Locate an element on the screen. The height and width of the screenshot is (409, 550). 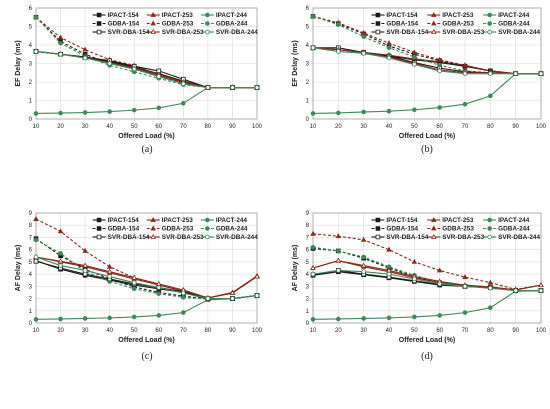
x-tick-label: 40 is located at coordinates (389, 331).